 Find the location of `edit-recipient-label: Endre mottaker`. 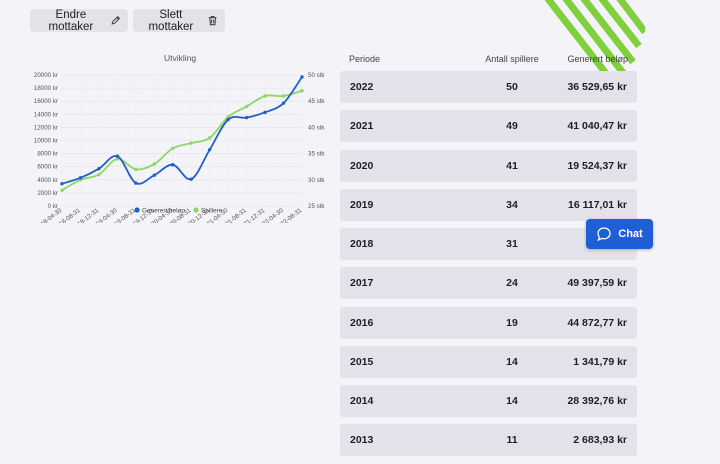

edit-recipient-label: Endre mottaker is located at coordinates (71, 20).